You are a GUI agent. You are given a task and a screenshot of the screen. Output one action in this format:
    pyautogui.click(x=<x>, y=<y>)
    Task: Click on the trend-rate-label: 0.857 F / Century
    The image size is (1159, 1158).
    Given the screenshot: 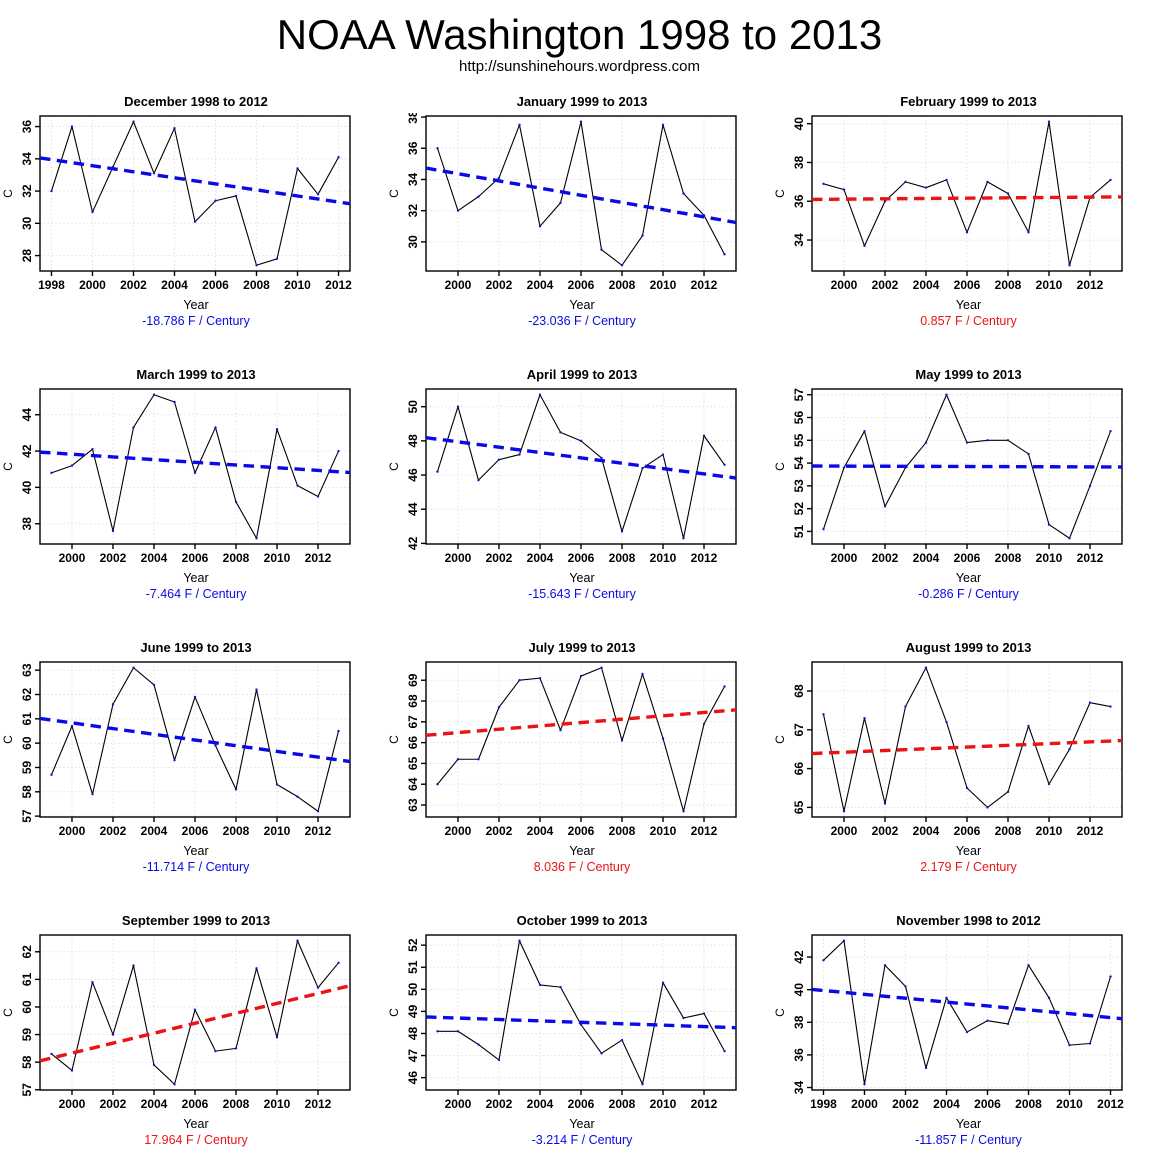 What is the action you would take?
    pyautogui.click(x=968, y=321)
    